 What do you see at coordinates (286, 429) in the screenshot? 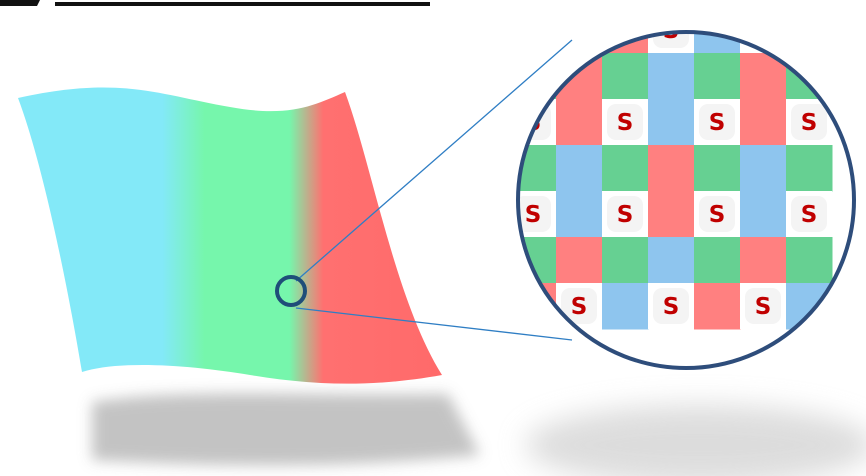
I see `fabric-shadow` at bounding box center [286, 429].